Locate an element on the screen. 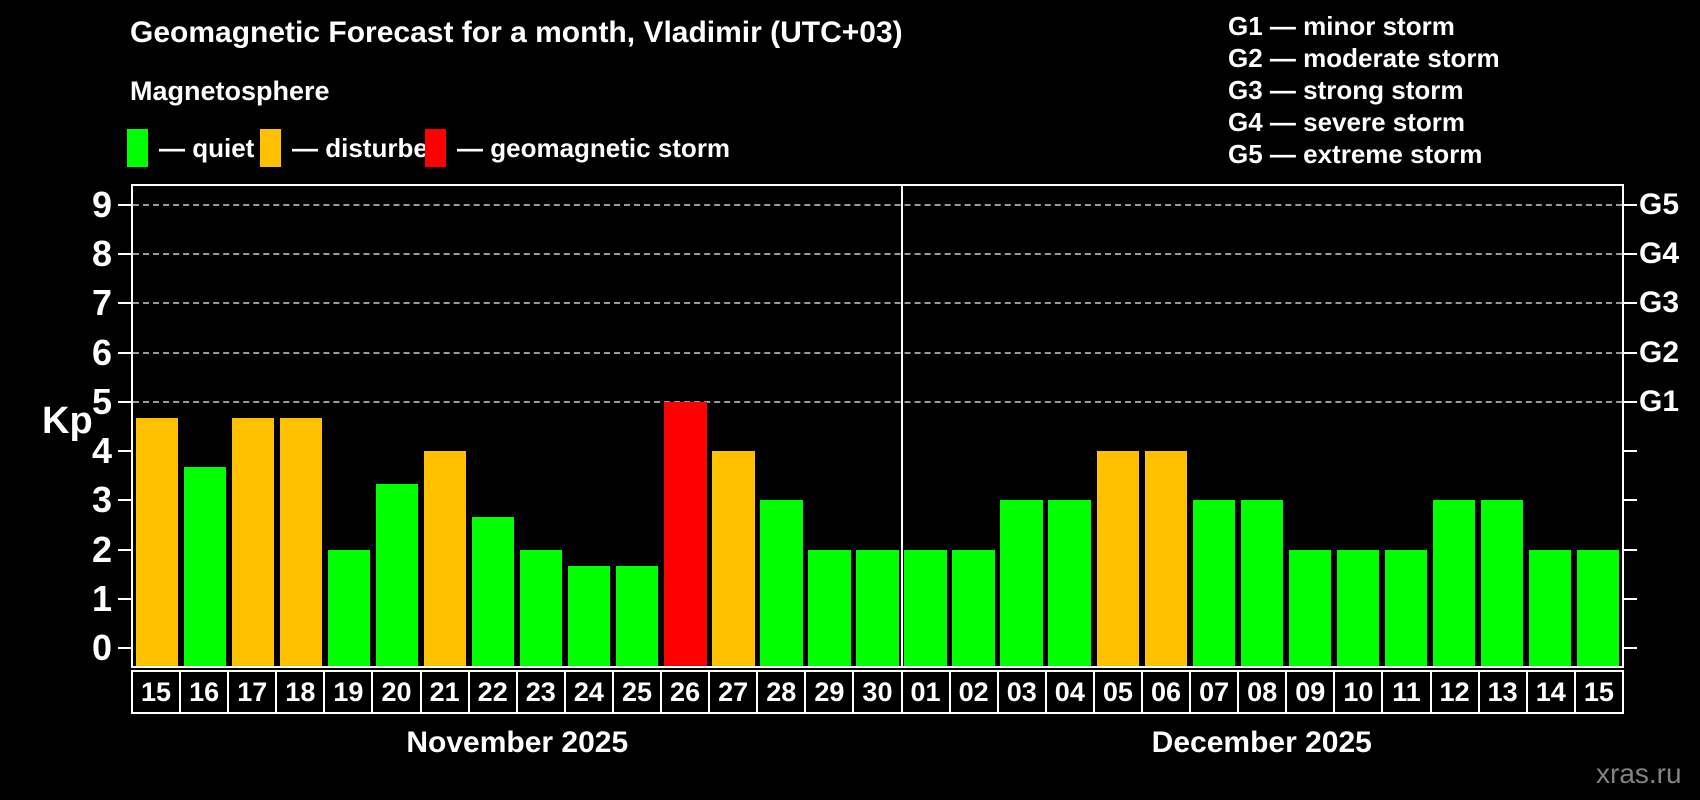 Image resolution: width=1700 pixels, height=800 pixels. date-cell-07: 07 is located at coordinates (1214, 692).